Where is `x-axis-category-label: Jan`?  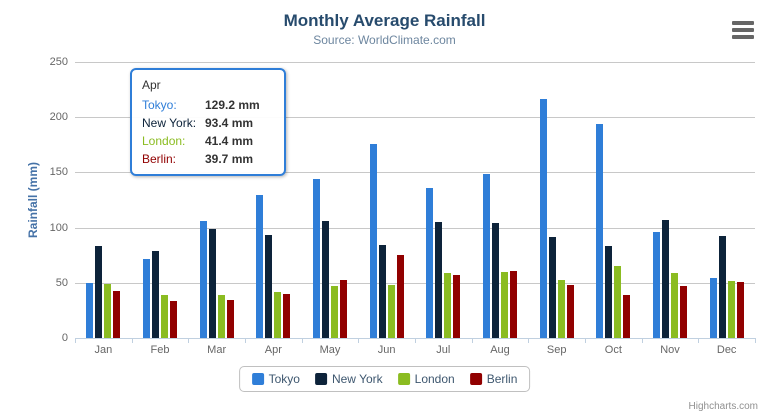
x-axis-category-label: Jan is located at coordinates (103, 350).